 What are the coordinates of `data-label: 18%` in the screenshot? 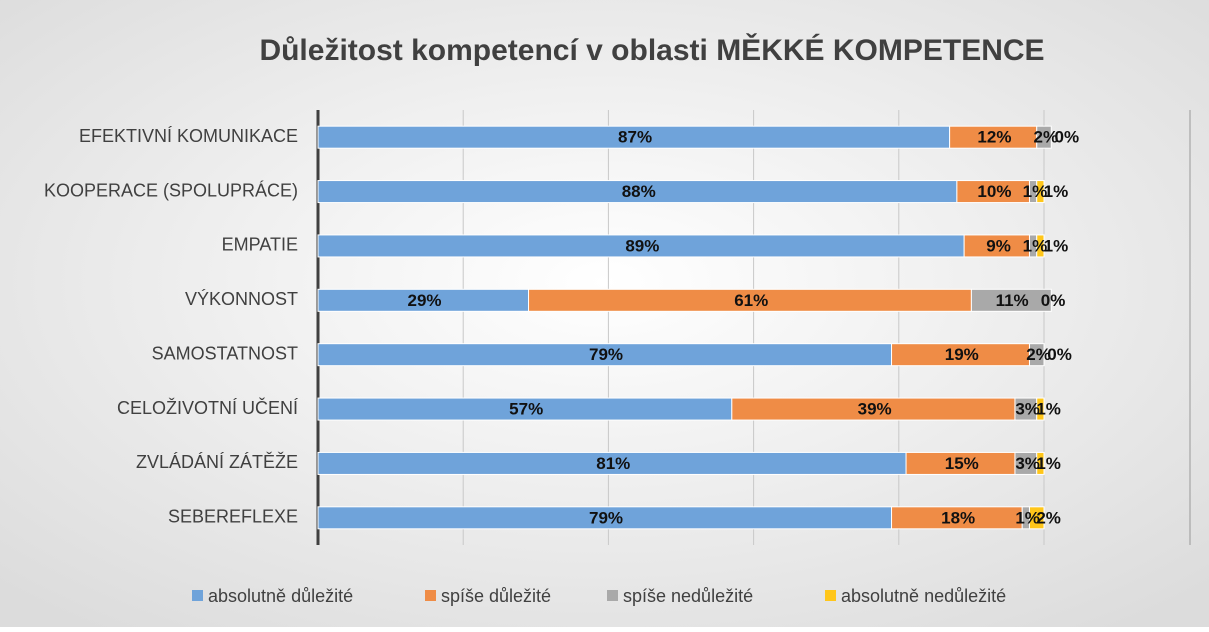 It's located at (958, 517).